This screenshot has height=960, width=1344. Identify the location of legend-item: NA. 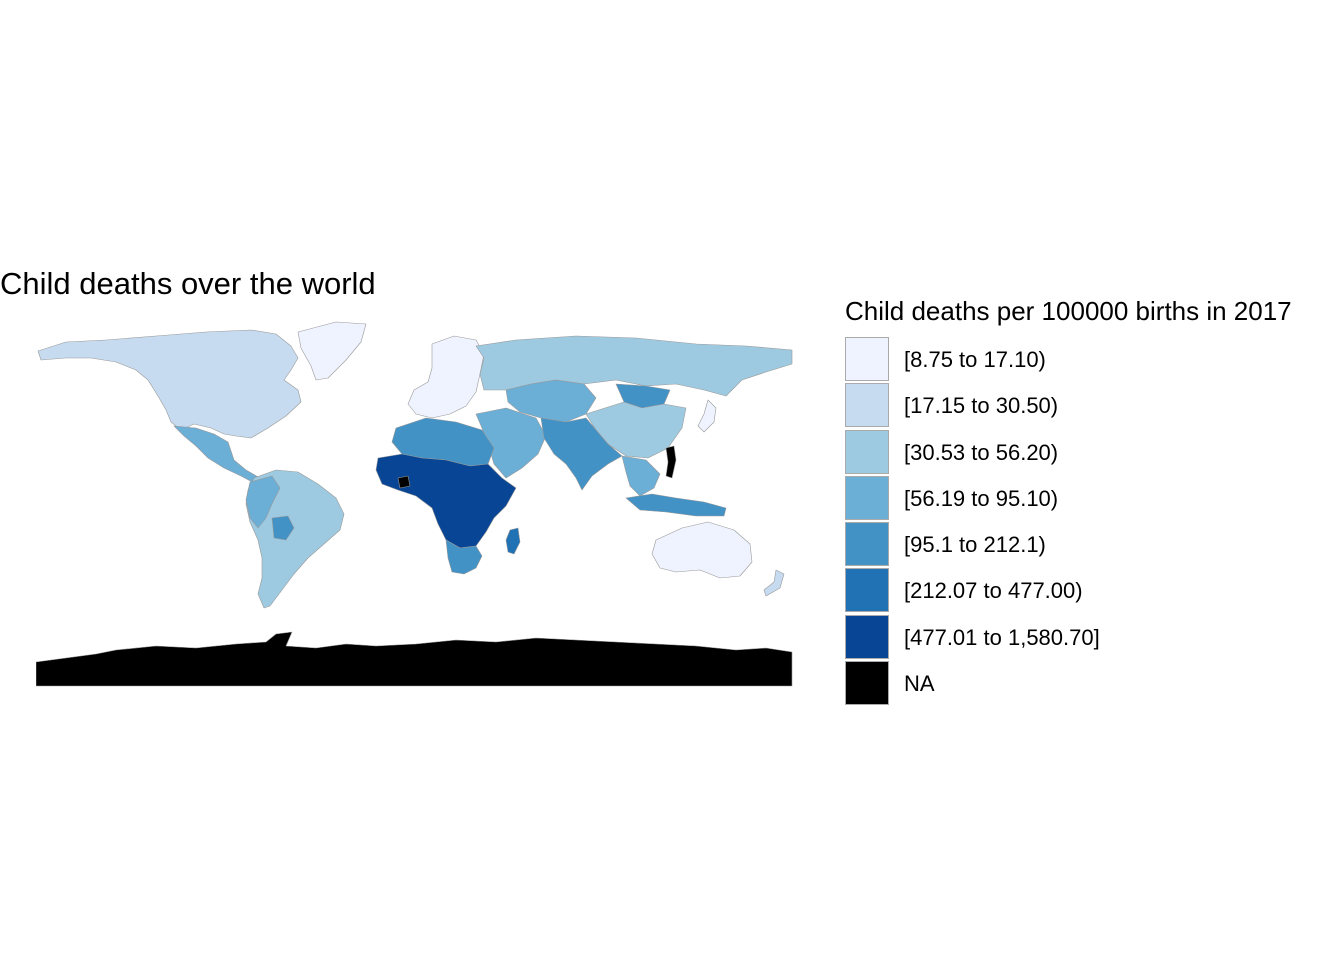
(1068, 684).